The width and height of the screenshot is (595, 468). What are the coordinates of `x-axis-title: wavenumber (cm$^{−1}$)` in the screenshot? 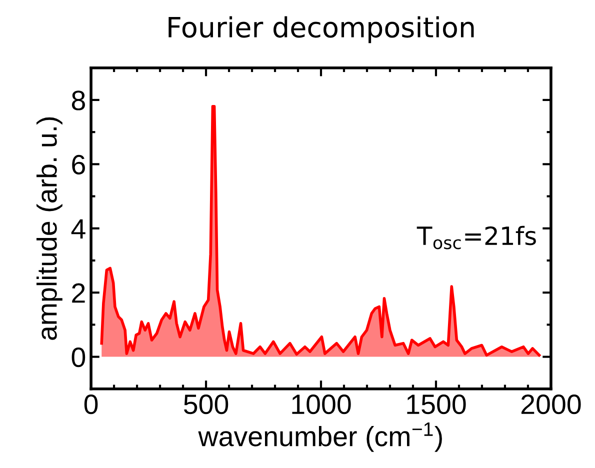 It's located at (320, 437).